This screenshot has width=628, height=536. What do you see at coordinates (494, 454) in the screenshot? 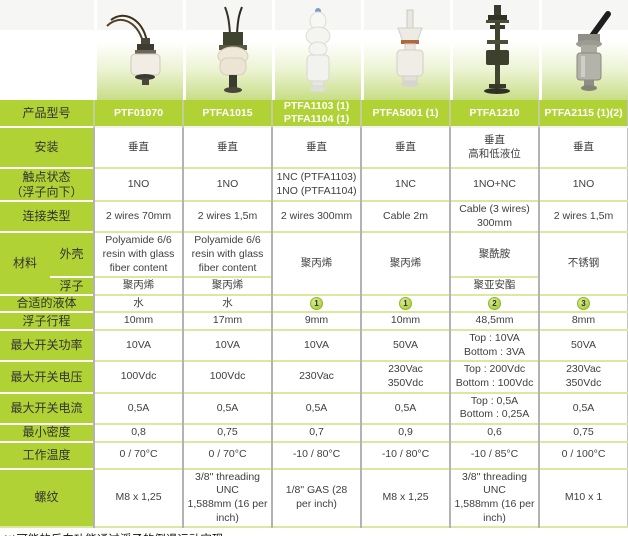
I see `table-cell: -10 / 85°C` at bounding box center [494, 454].